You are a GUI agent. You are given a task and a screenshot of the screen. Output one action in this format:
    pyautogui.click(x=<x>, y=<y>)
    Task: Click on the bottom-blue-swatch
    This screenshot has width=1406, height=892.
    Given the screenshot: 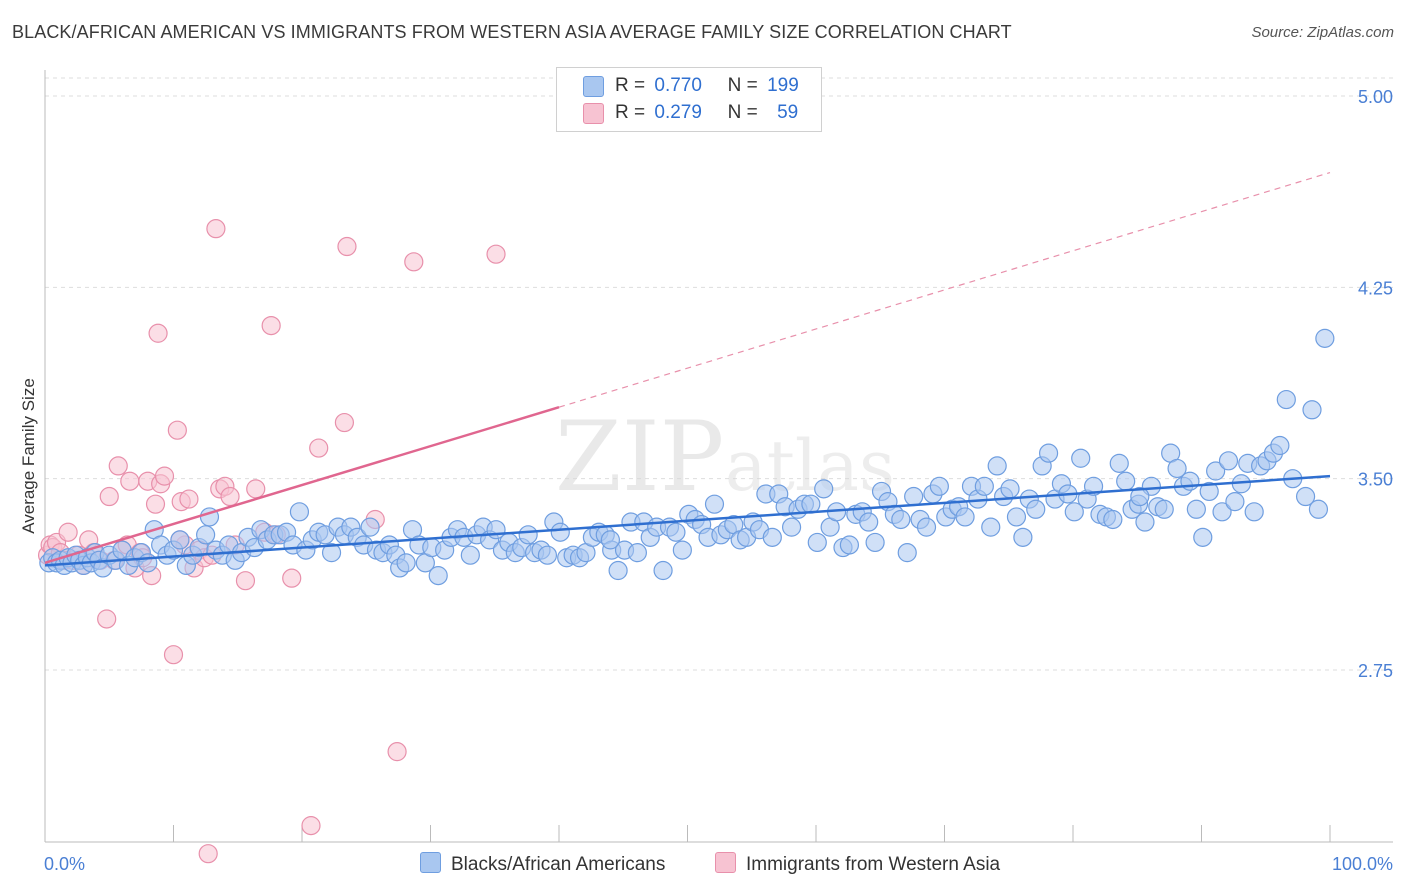 What is the action you would take?
    pyautogui.click(x=430, y=862)
    